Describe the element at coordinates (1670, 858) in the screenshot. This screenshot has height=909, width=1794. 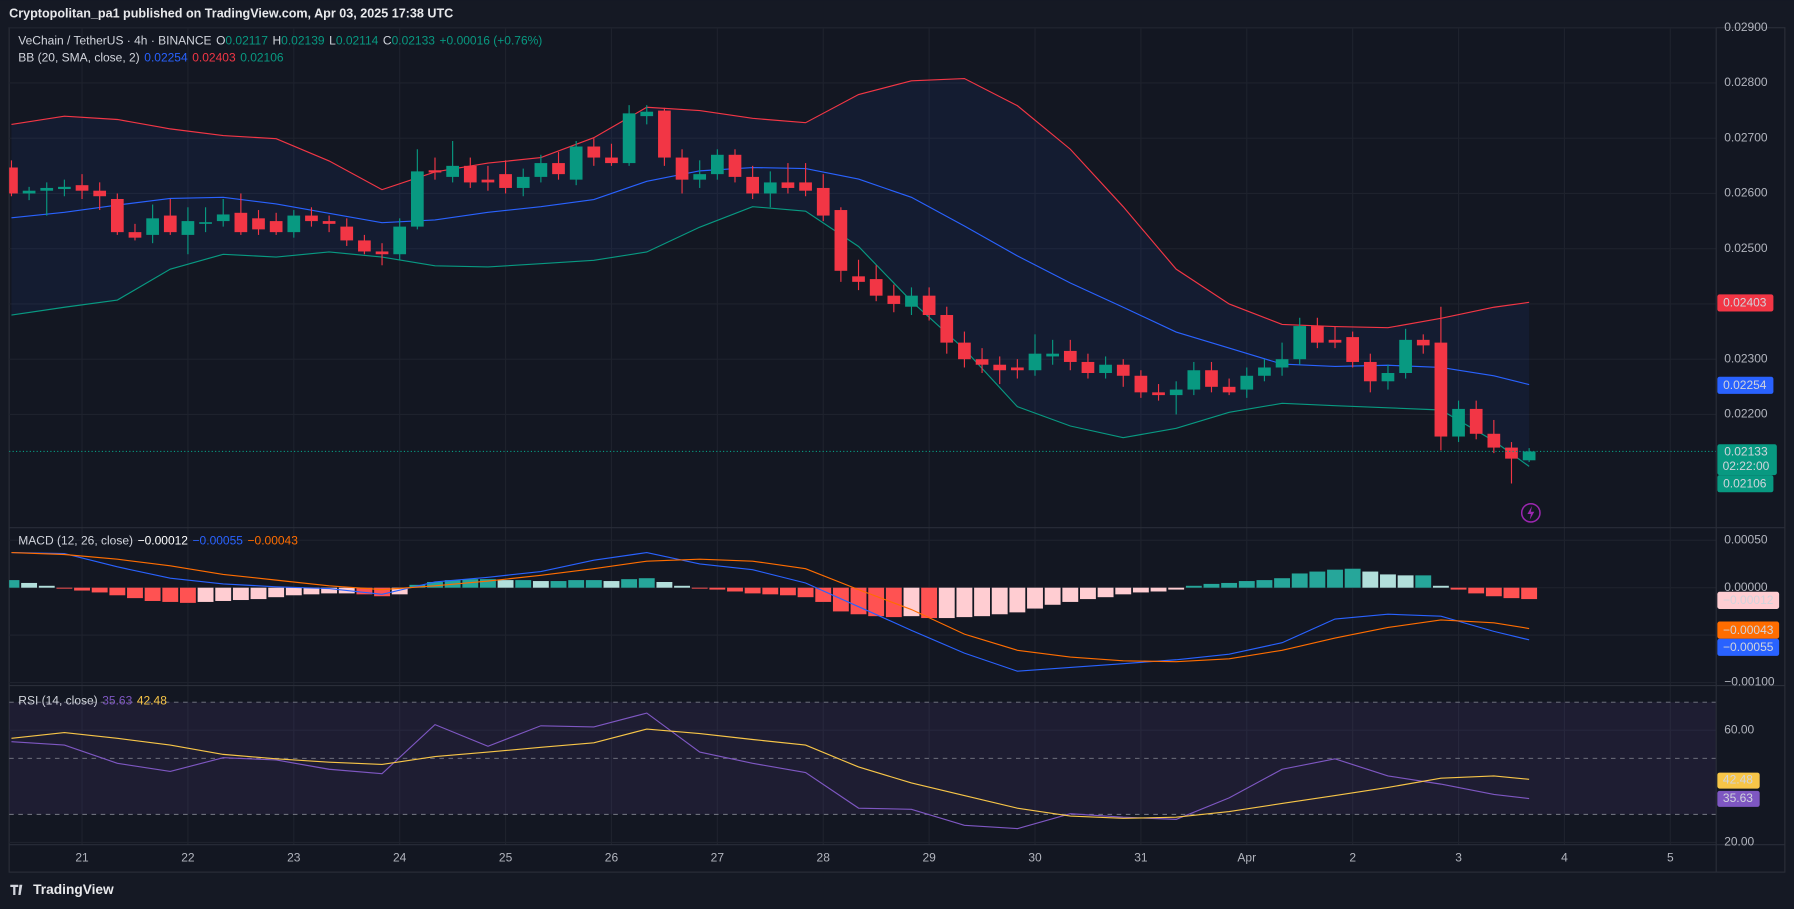
I see `x-tick-label: 5` at that location.